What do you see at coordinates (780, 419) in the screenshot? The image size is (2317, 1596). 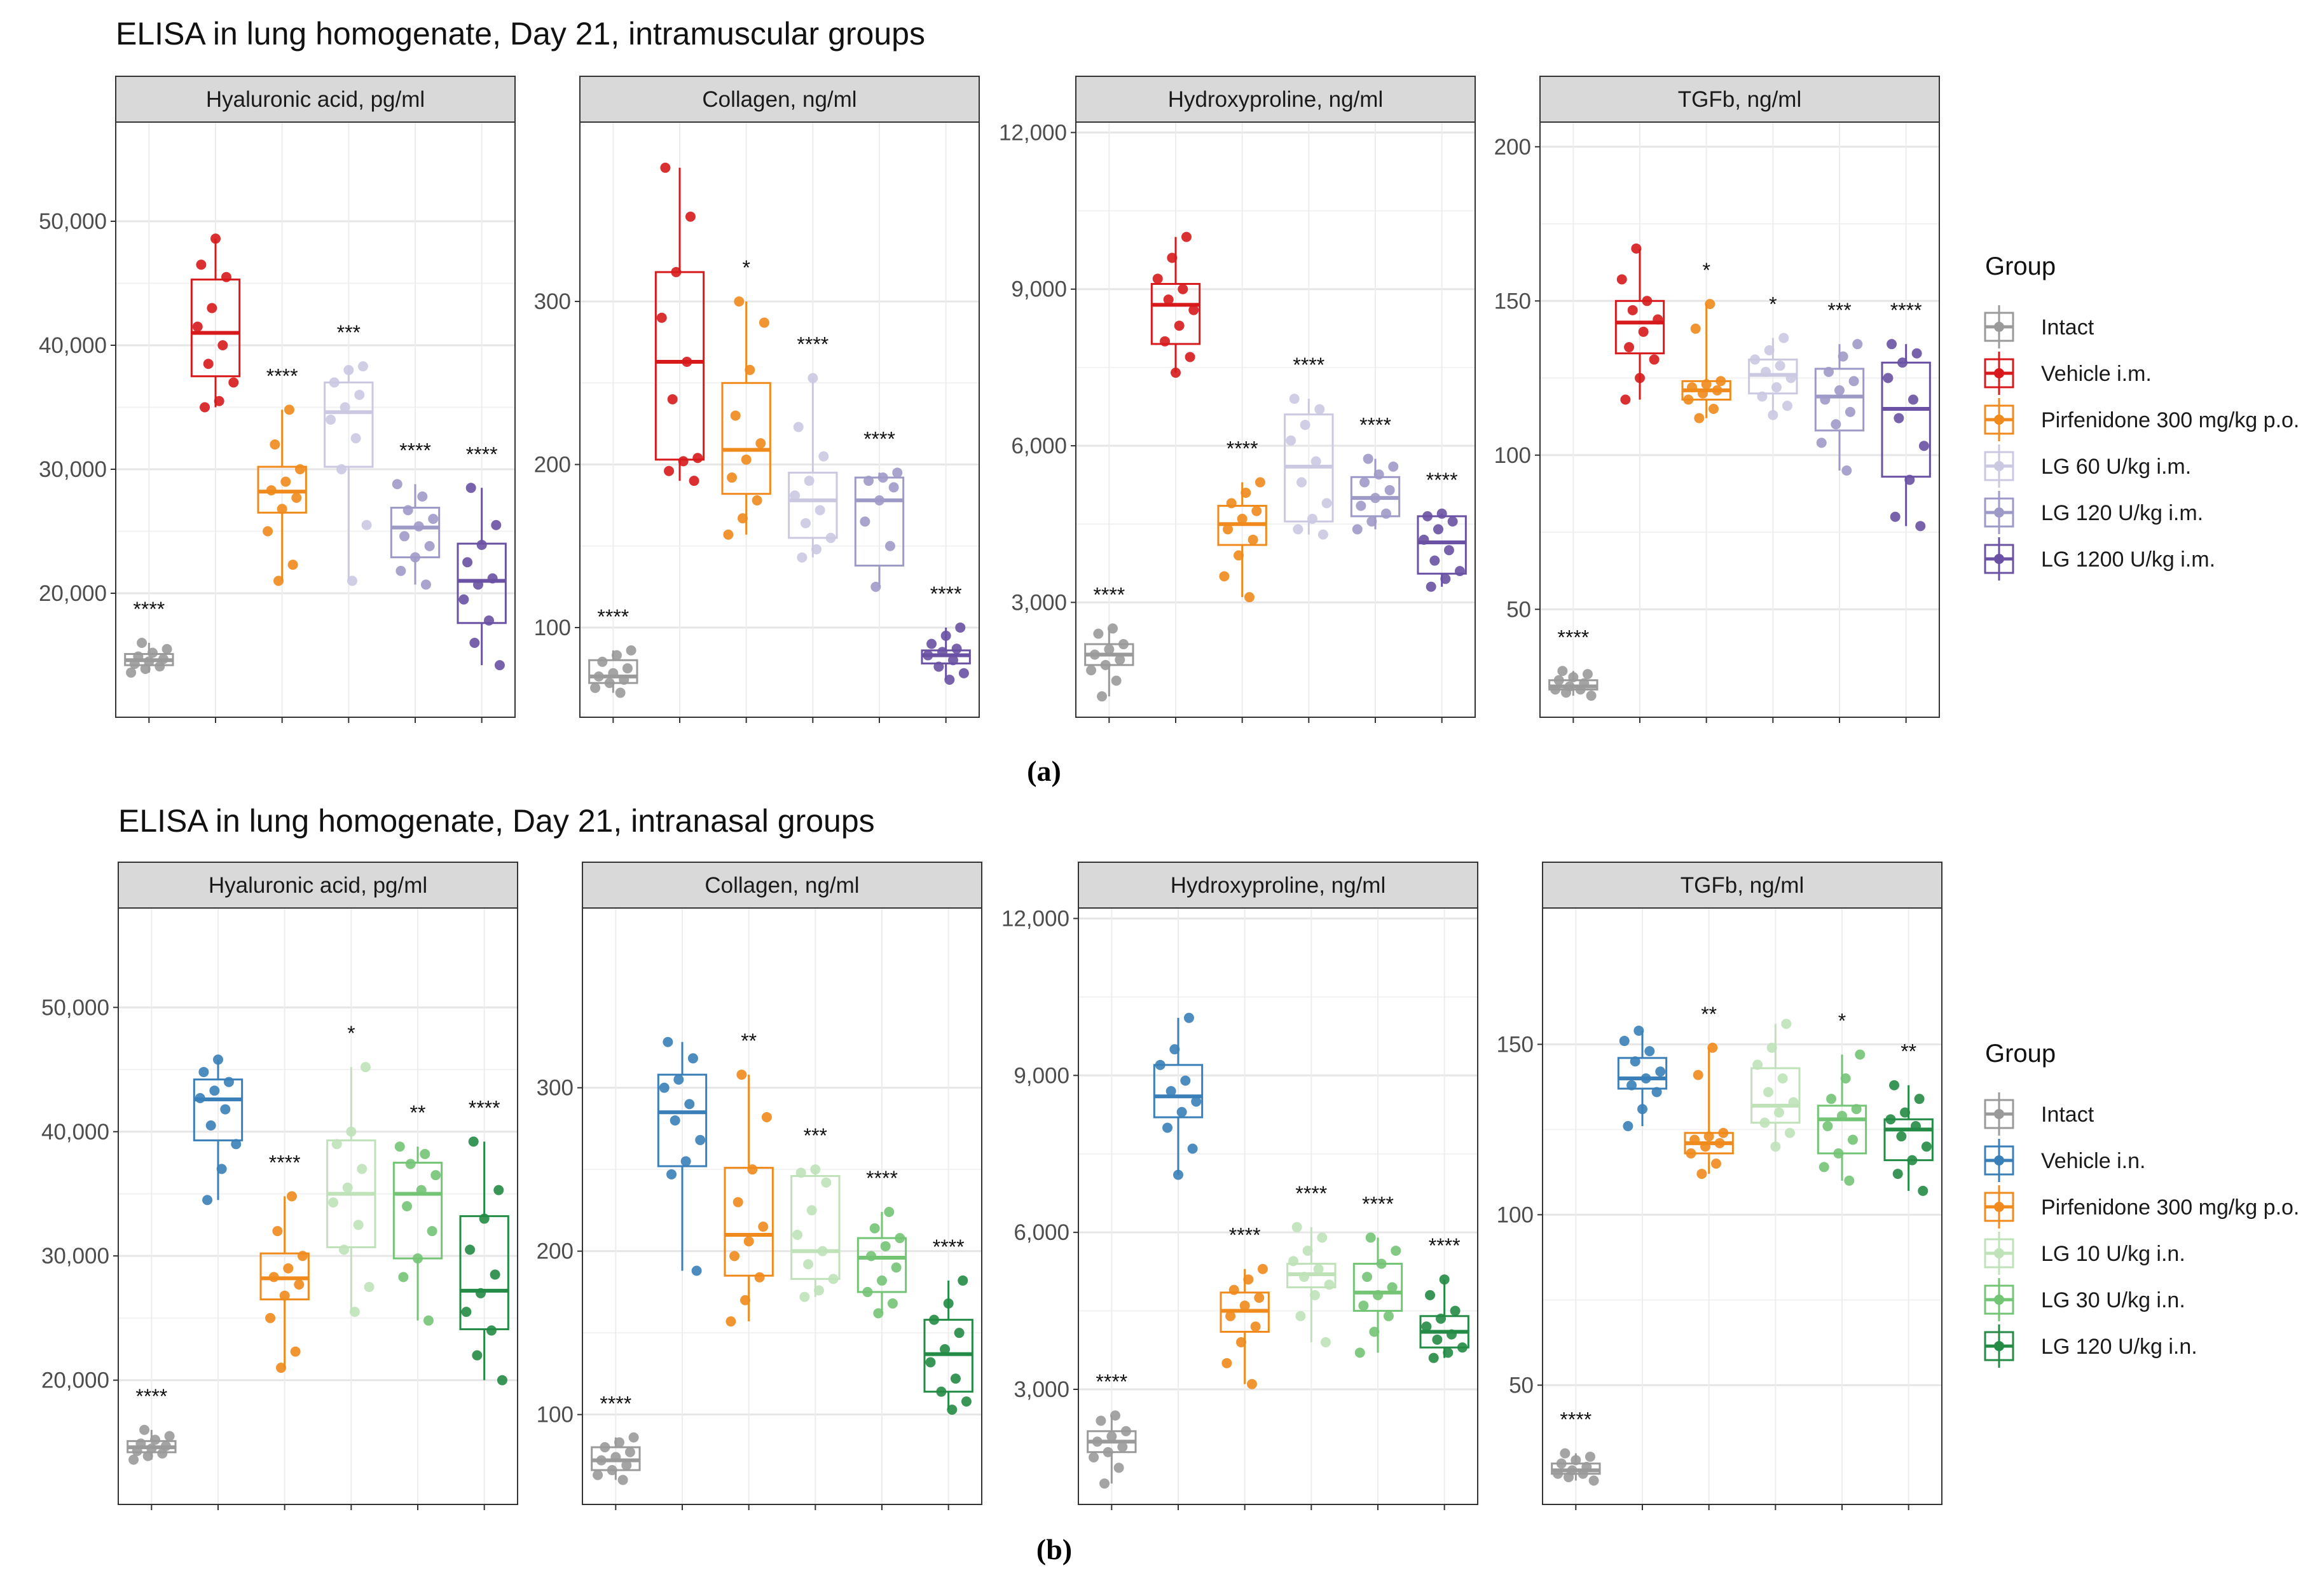 I see `plot-border` at bounding box center [780, 419].